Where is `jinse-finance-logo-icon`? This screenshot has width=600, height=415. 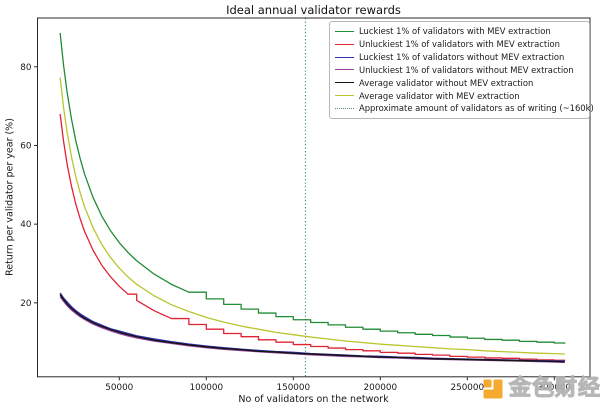 jinse-finance-logo-icon is located at coordinates (493, 389).